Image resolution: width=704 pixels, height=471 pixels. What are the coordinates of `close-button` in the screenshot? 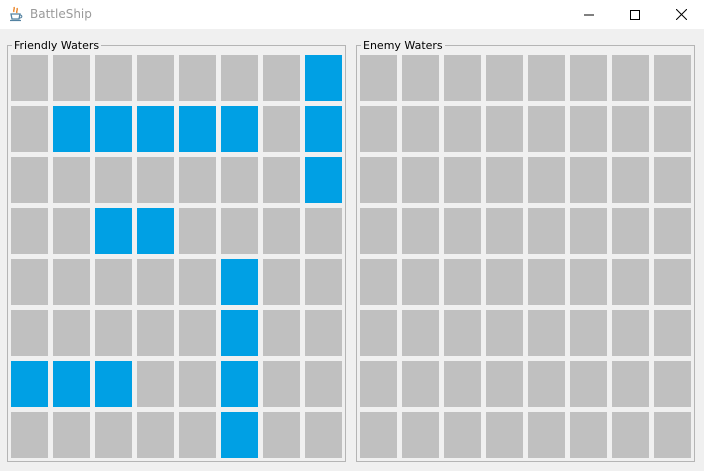 It's located at (681, 14).